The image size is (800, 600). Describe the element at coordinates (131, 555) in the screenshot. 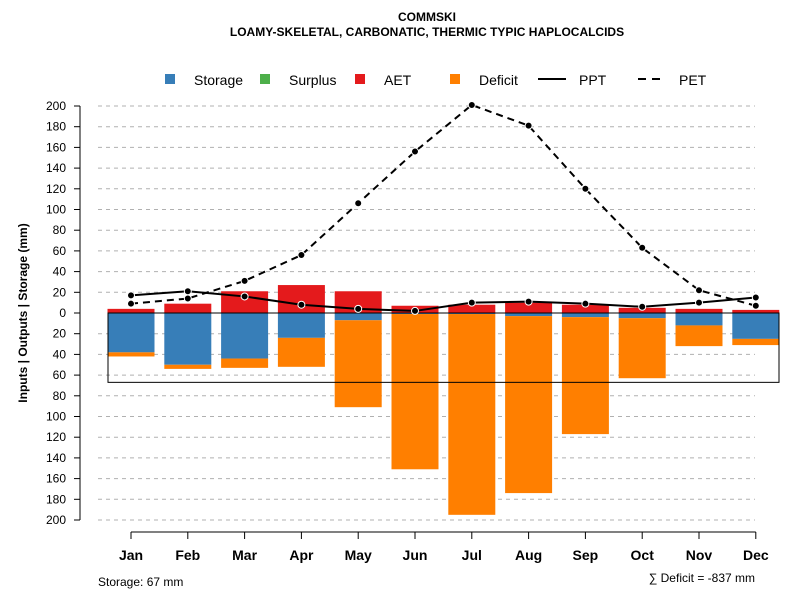

I see `x-tick-label-jan: Jan` at that location.